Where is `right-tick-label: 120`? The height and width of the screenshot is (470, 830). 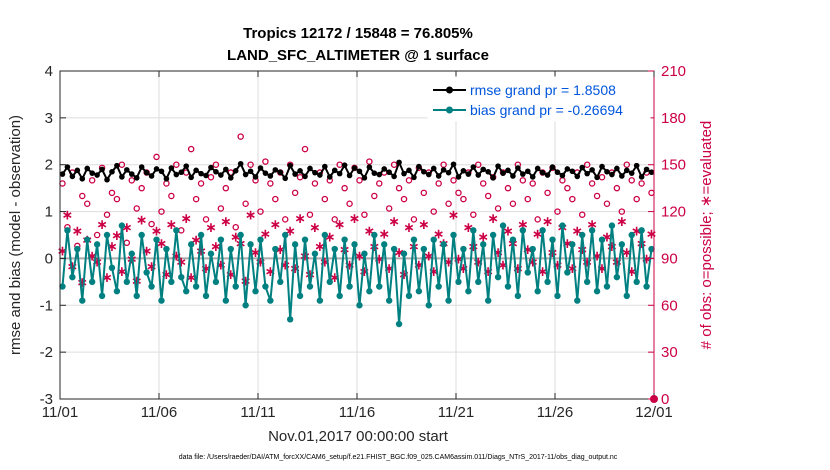
right-tick-label: 120 is located at coordinates (673, 212).